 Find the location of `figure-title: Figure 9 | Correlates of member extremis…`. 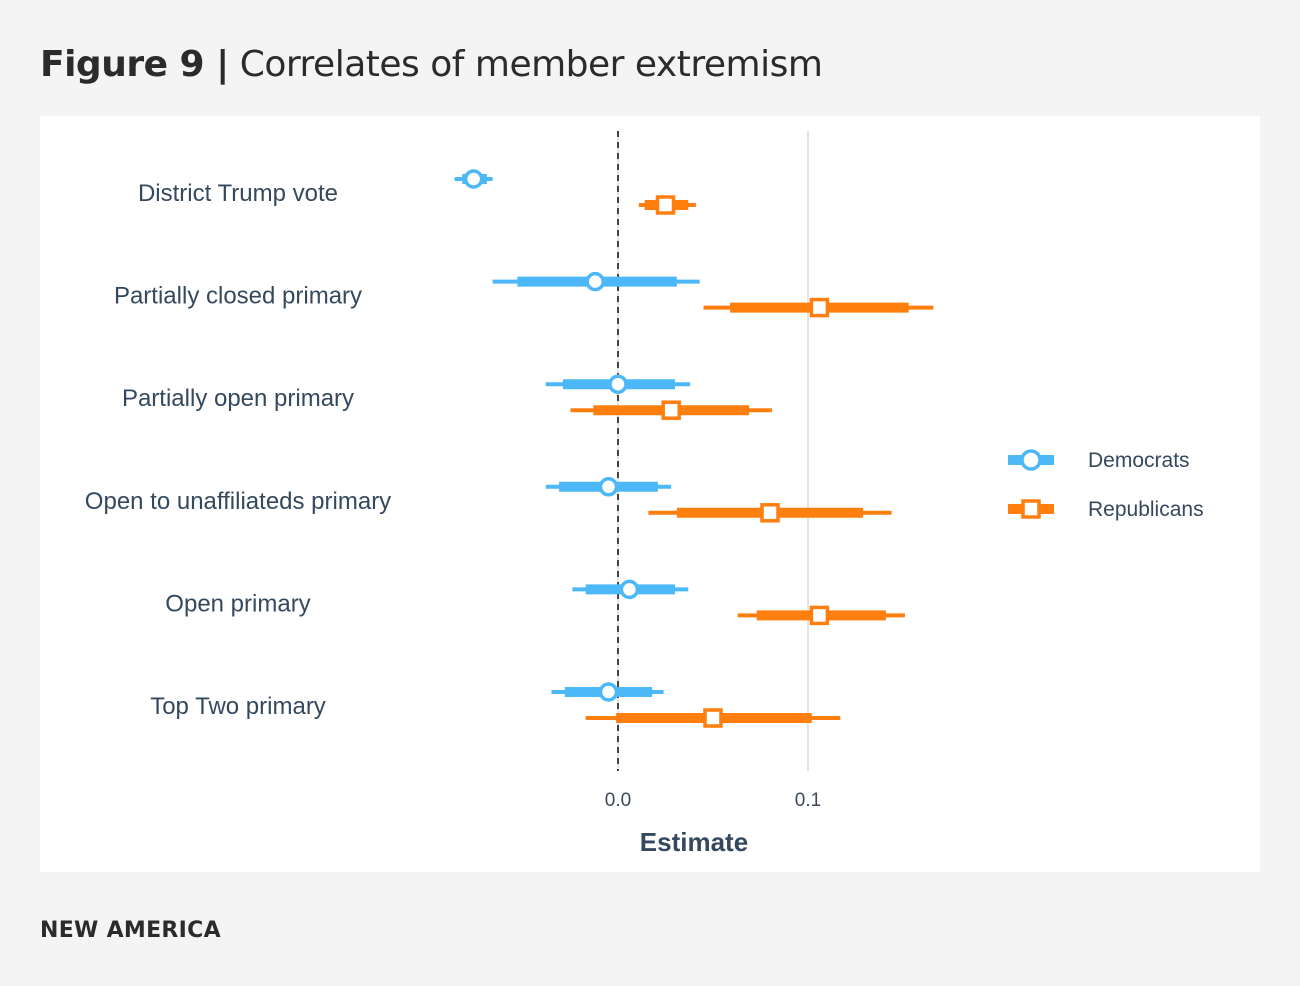

figure-title: Figure 9 | Correlates of member extremis… is located at coordinates (431, 64).